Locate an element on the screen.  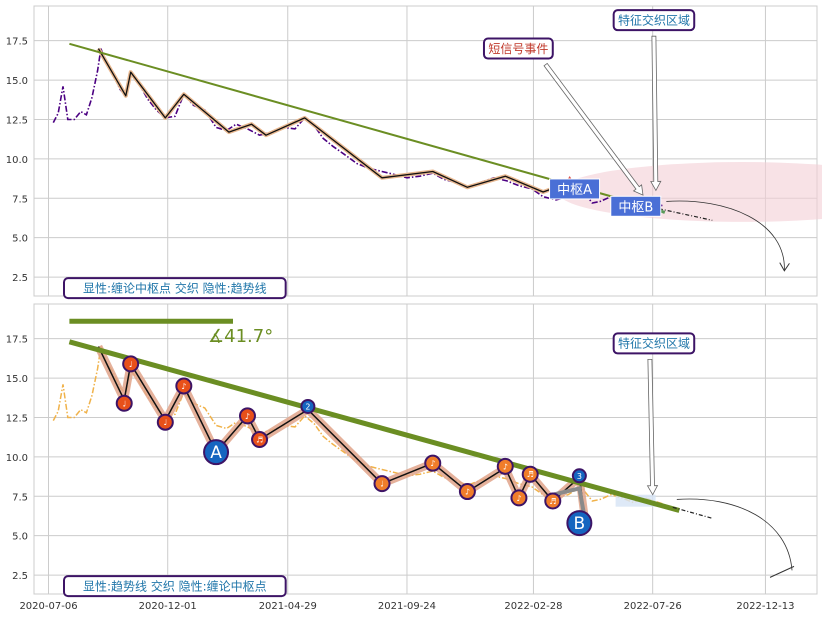
pivot-marker-b: B is located at coordinates (579, 523).